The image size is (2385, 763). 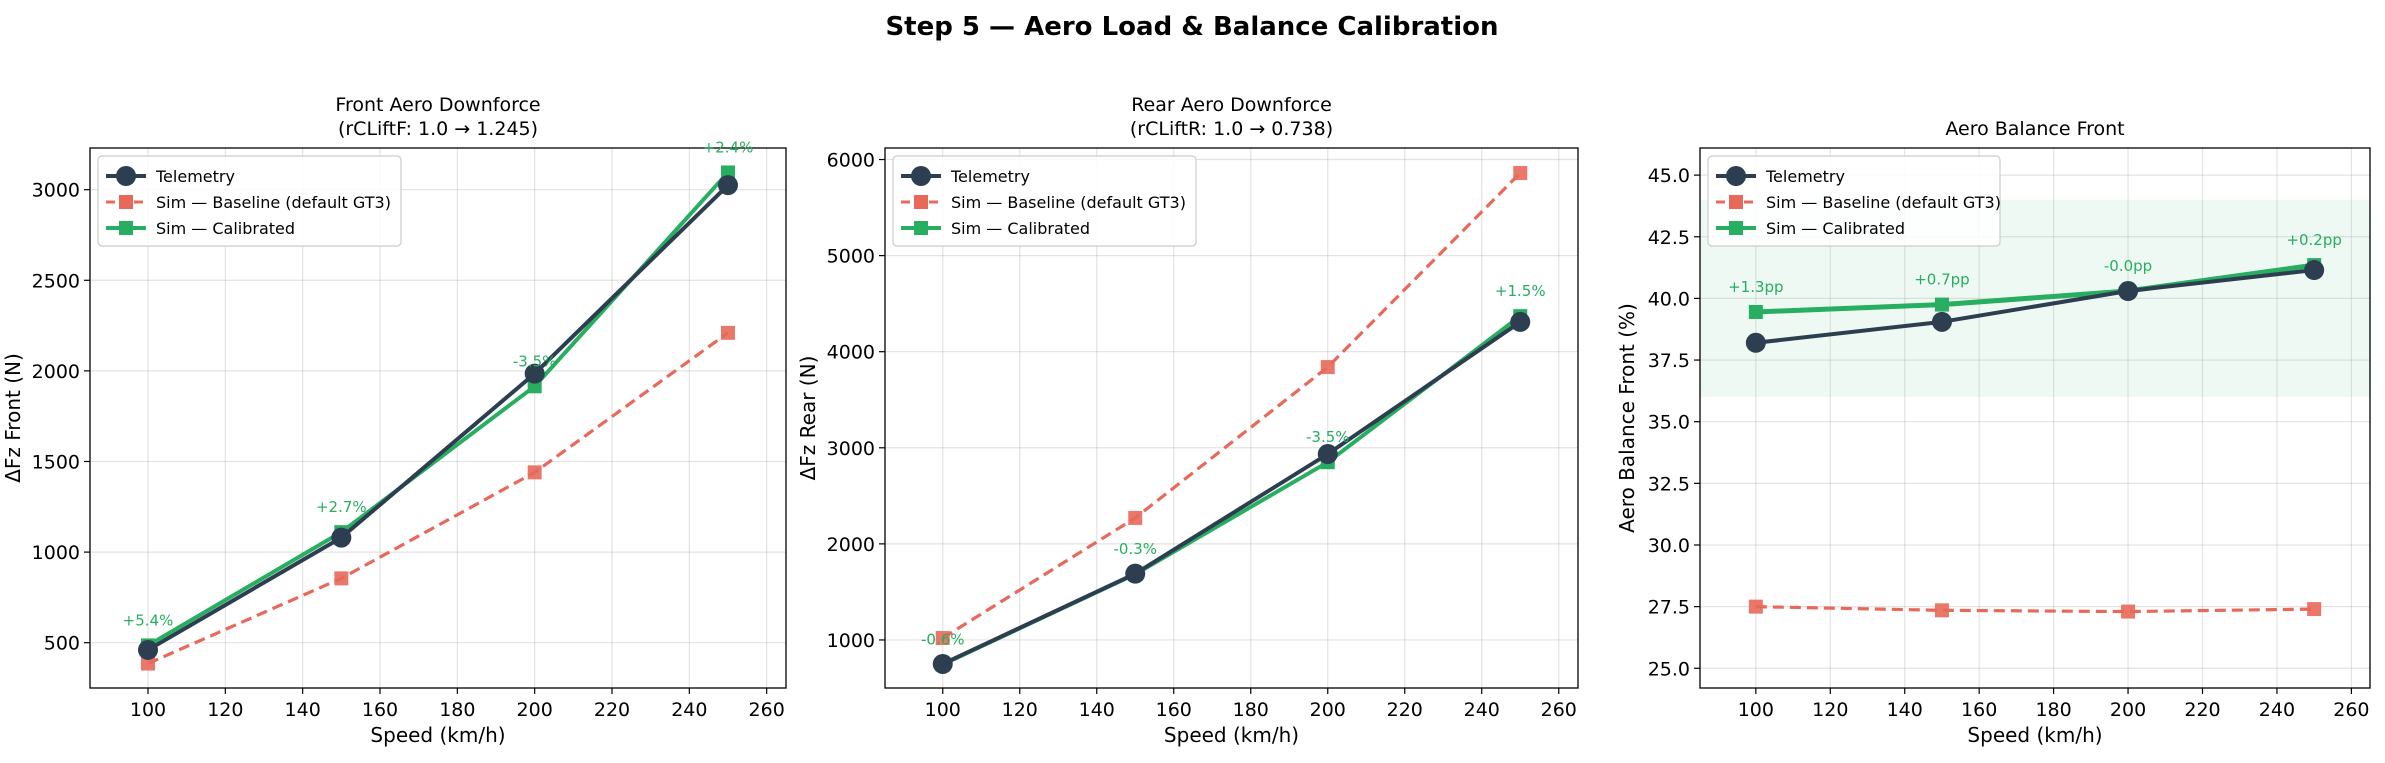 I want to click on y-tick-label: 2500, so click(x=56, y=281).